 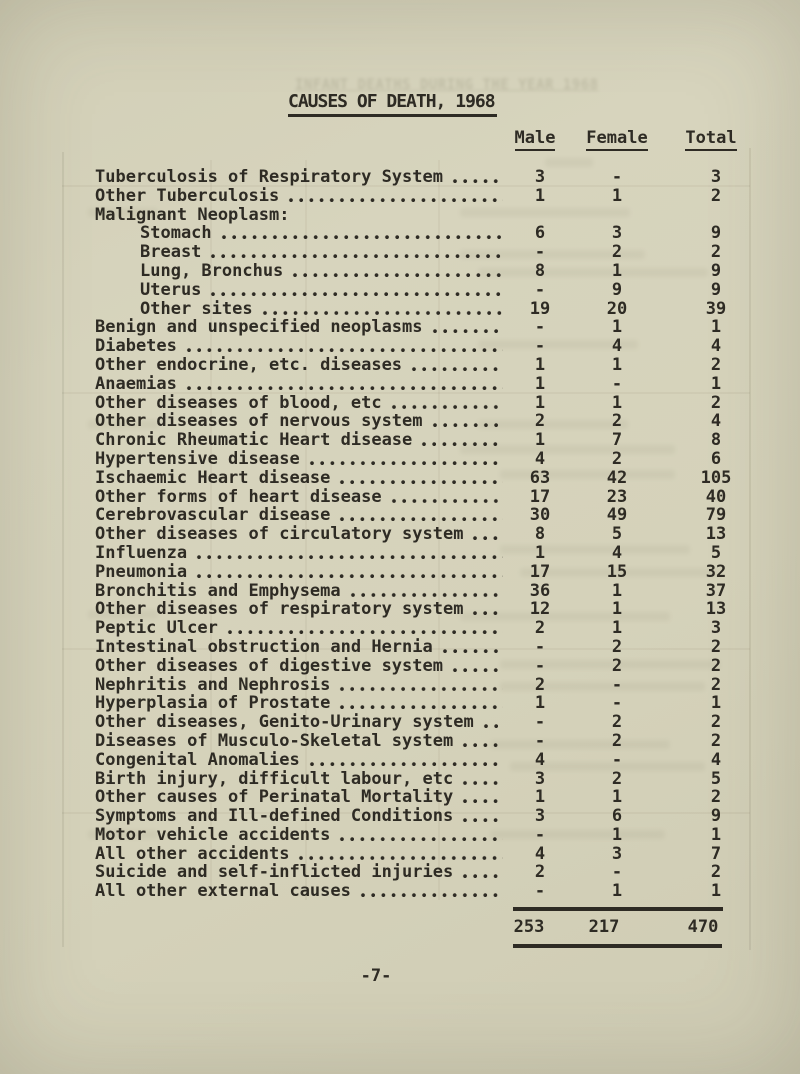 What do you see at coordinates (420, 346) in the screenshot?
I see `table-row: Diabetes - 4 4` at bounding box center [420, 346].